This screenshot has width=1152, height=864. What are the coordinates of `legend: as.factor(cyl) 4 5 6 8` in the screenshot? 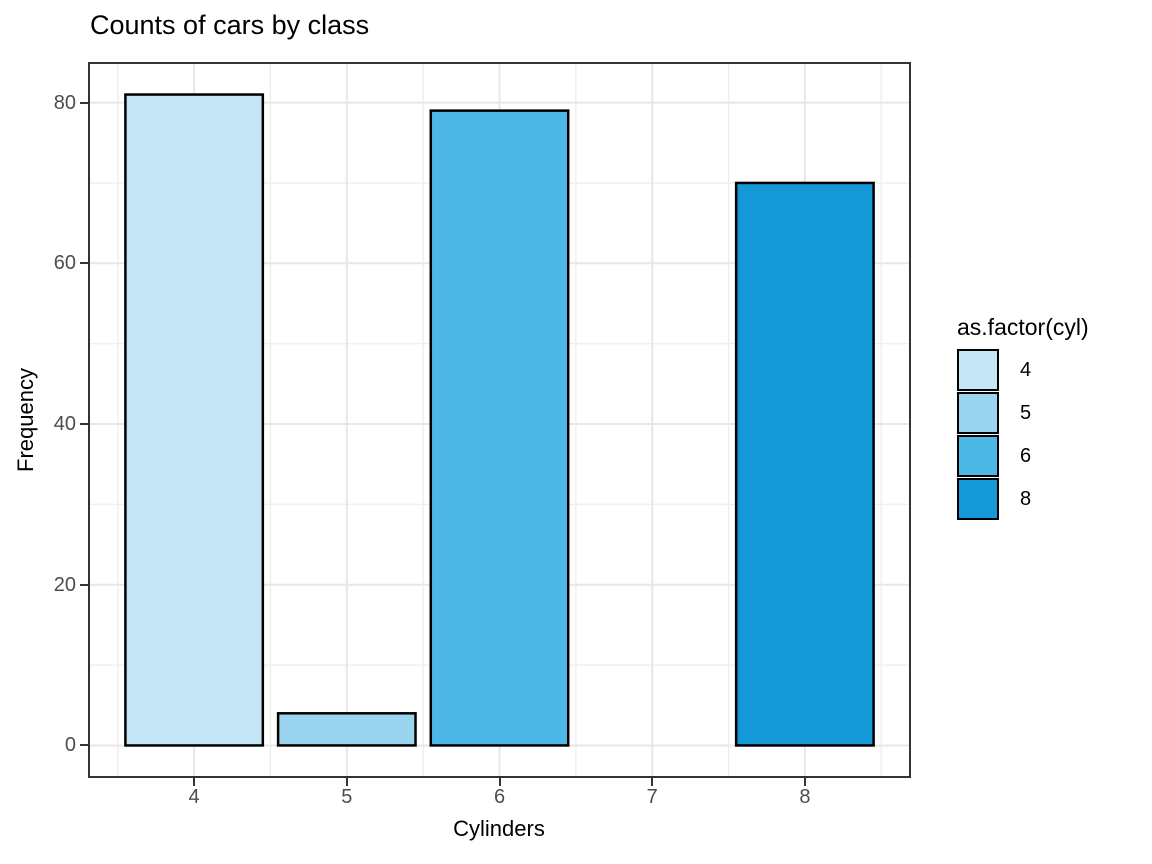 It's located at (1023, 417).